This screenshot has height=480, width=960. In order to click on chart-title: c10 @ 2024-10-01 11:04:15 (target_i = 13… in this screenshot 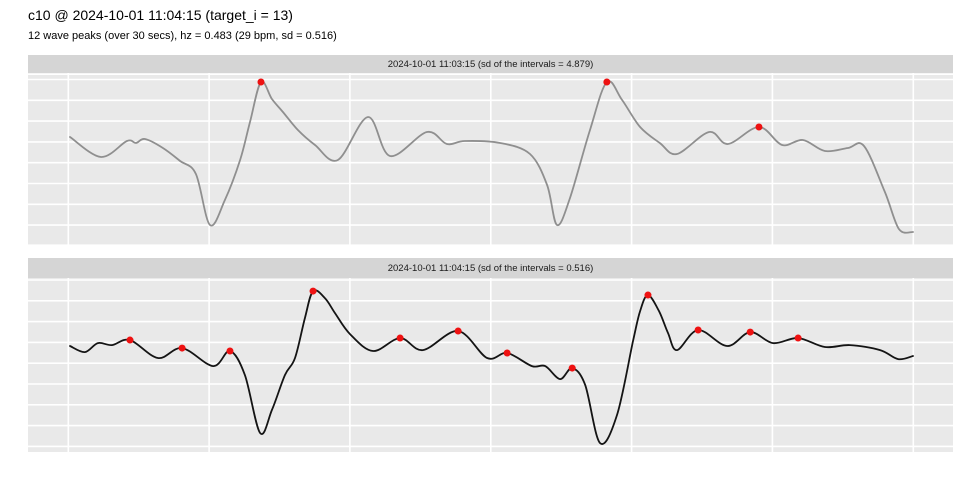, I will do `click(160, 15)`.